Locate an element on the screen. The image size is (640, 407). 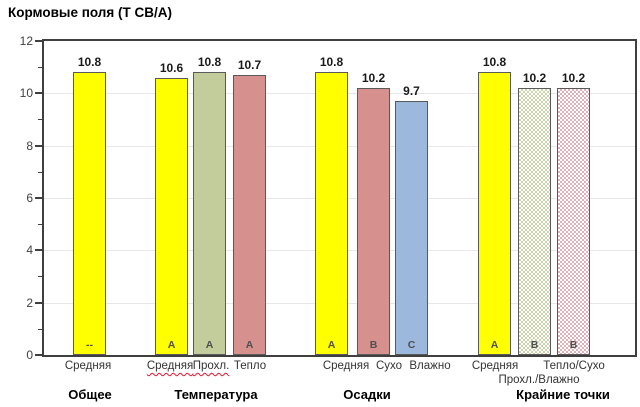
bar-value-label: 9.7 is located at coordinates (411, 91).